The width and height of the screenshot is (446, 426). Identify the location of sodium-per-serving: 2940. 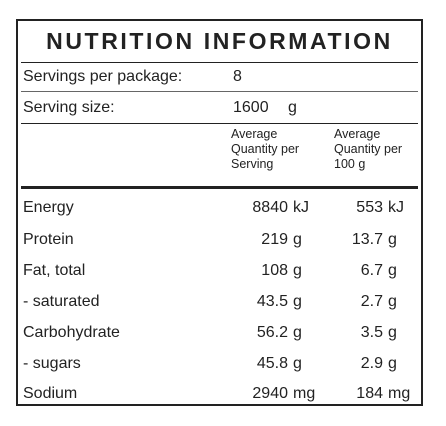
(270, 393).